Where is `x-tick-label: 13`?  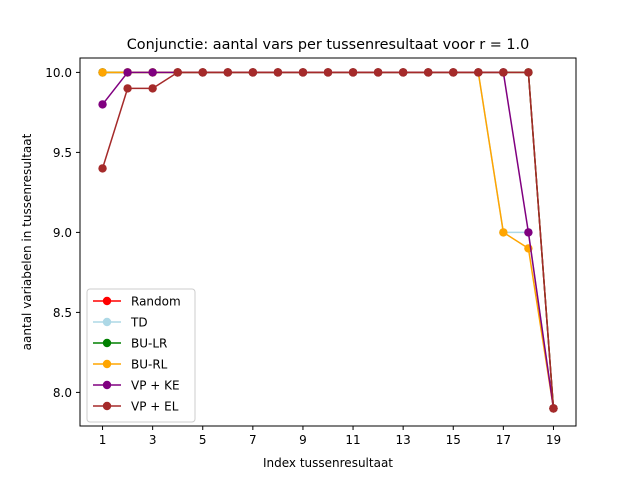
x-tick-label: 13 is located at coordinates (403, 440).